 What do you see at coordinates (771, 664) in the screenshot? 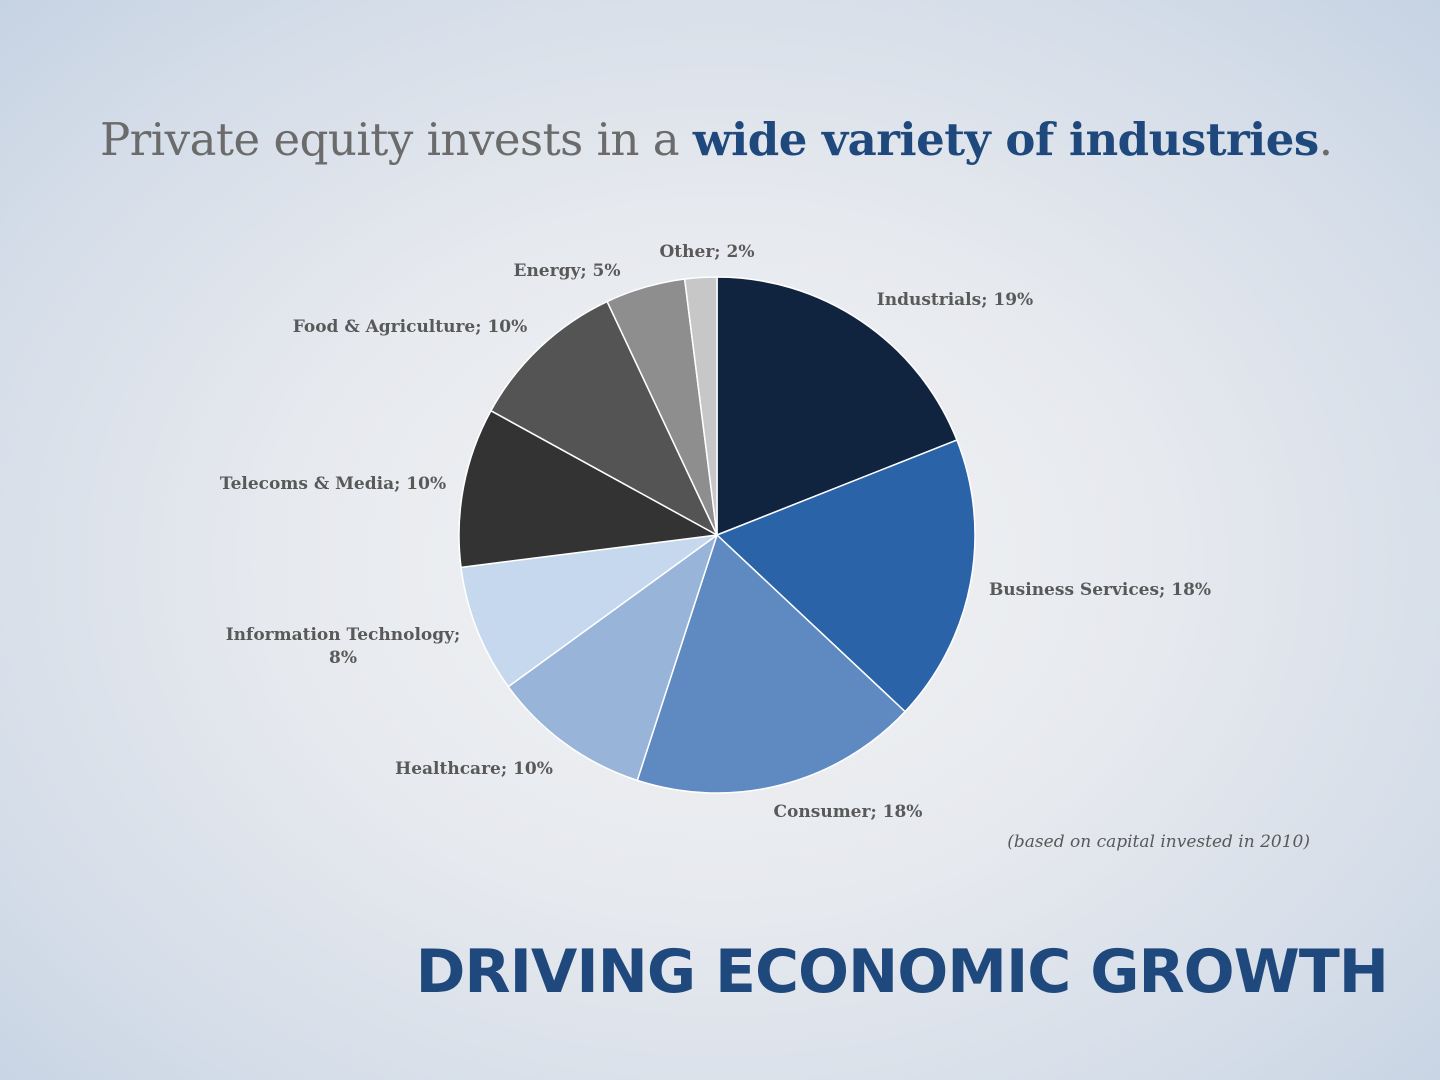
I see `pie-slice-consumer` at bounding box center [771, 664].